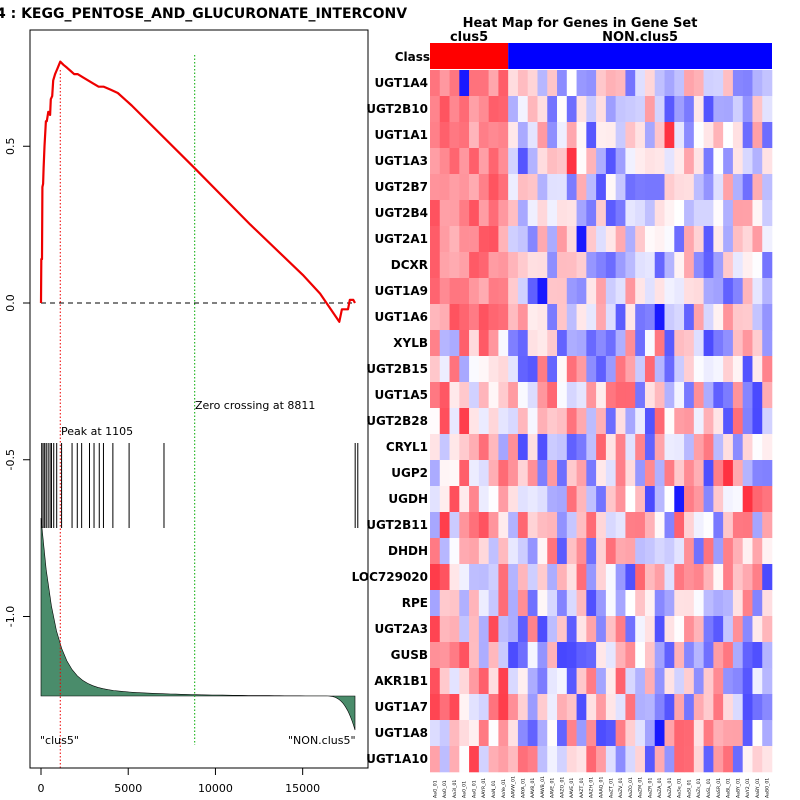  I want to click on gene-label: RPE, so click(415, 603).